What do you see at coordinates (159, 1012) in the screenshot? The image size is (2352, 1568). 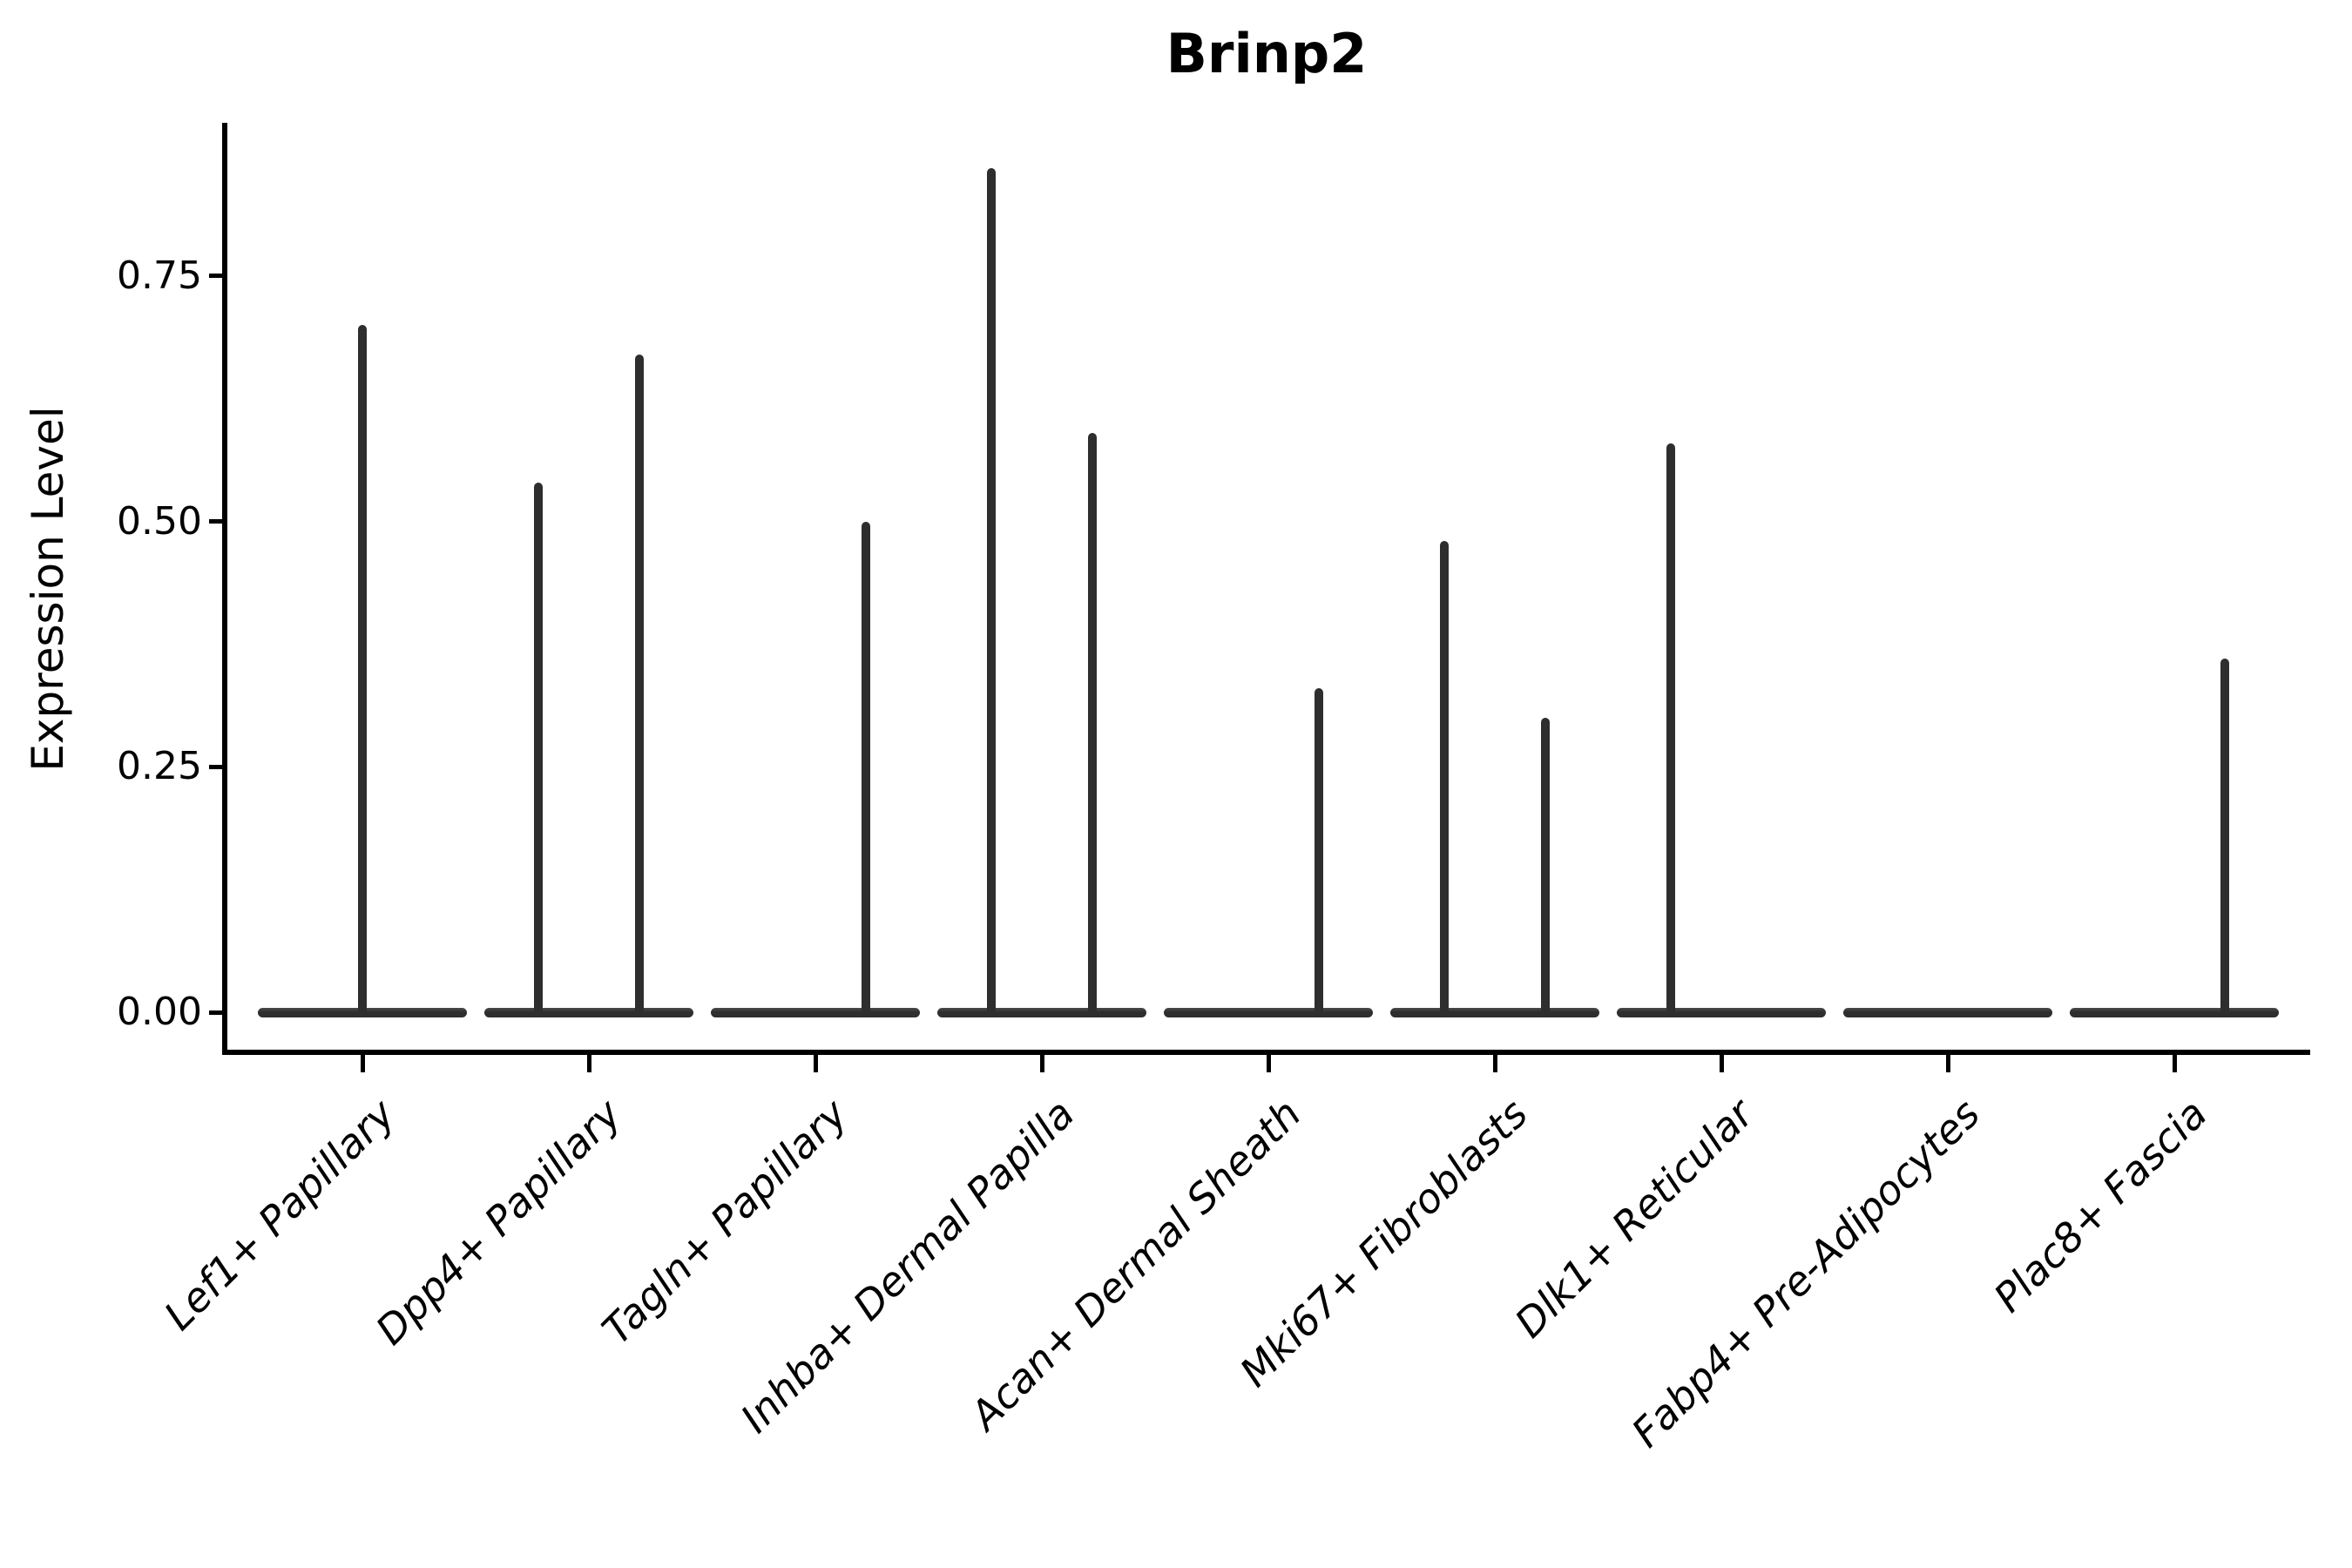 I see `y-tick-label: 0.00` at bounding box center [159, 1012].